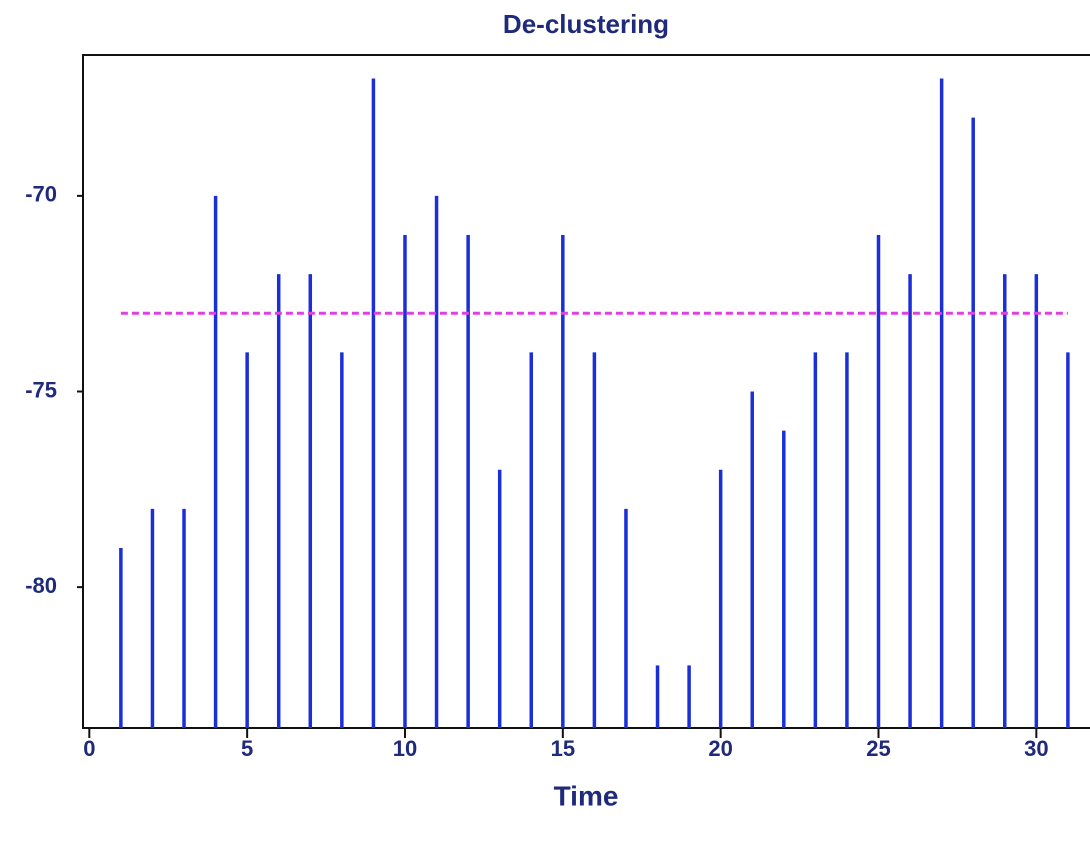 Image resolution: width=1090 pixels, height=842 pixels. I want to click on x-tick-label: 5, so click(247, 748).